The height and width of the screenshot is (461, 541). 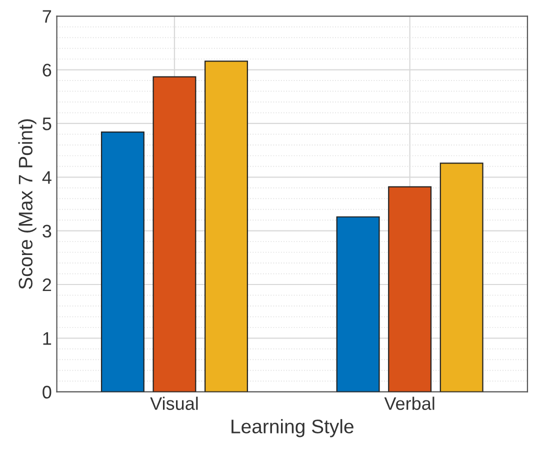 What do you see at coordinates (47, 392) in the screenshot?
I see `y-tick-label: 0` at bounding box center [47, 392].